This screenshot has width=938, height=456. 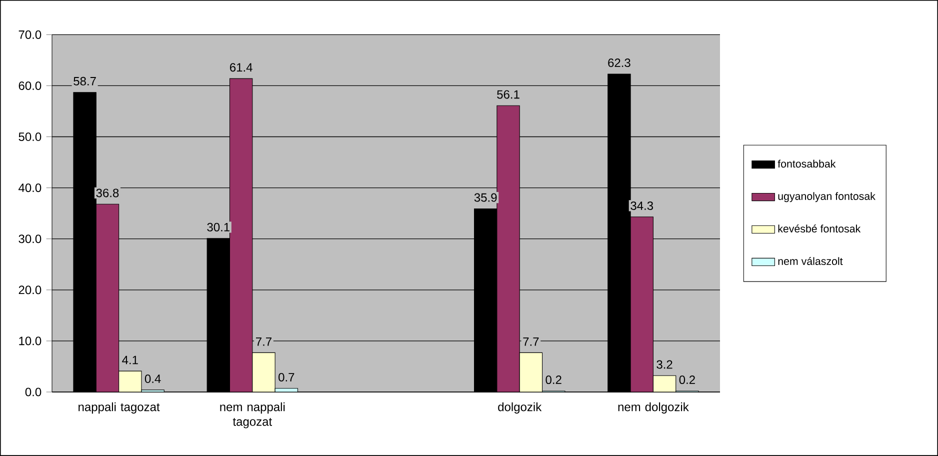 I want to click on legend-label: ugyanolyan fontosak, so click(x=827, y=197).